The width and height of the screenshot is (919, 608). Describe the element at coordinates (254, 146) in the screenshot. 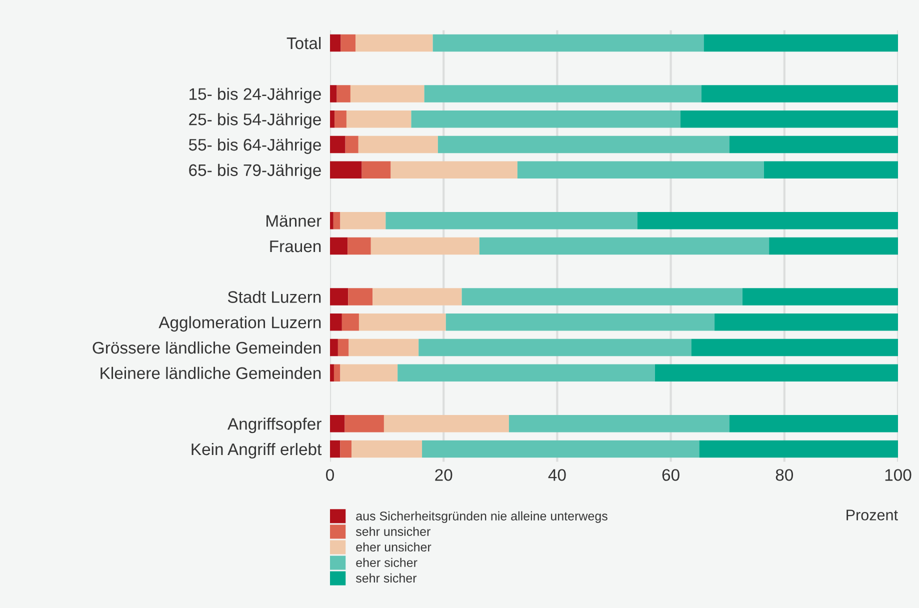

I see `y-tick-label: 55- bis 64-Jährige` at that location.